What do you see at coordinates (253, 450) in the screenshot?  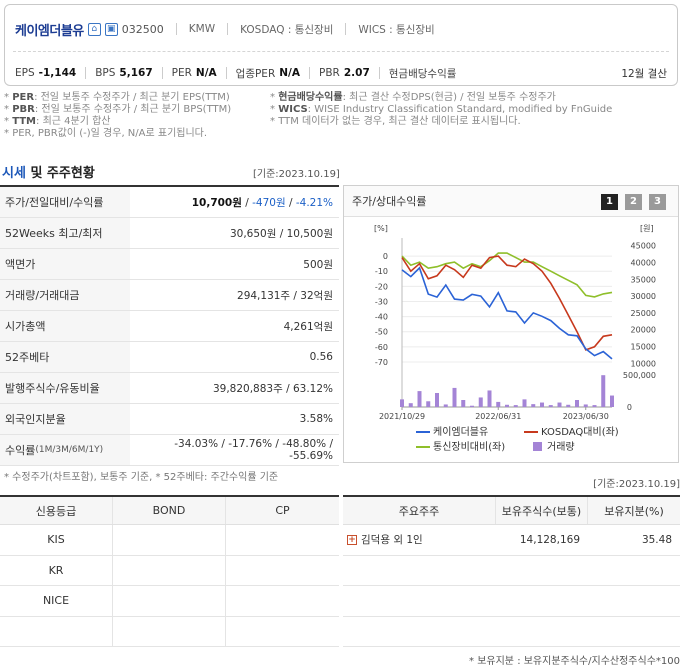 I see `row-value: -34.03% / -17.76% / -48.80% / -55.69%` at bounding box center [253, 450].